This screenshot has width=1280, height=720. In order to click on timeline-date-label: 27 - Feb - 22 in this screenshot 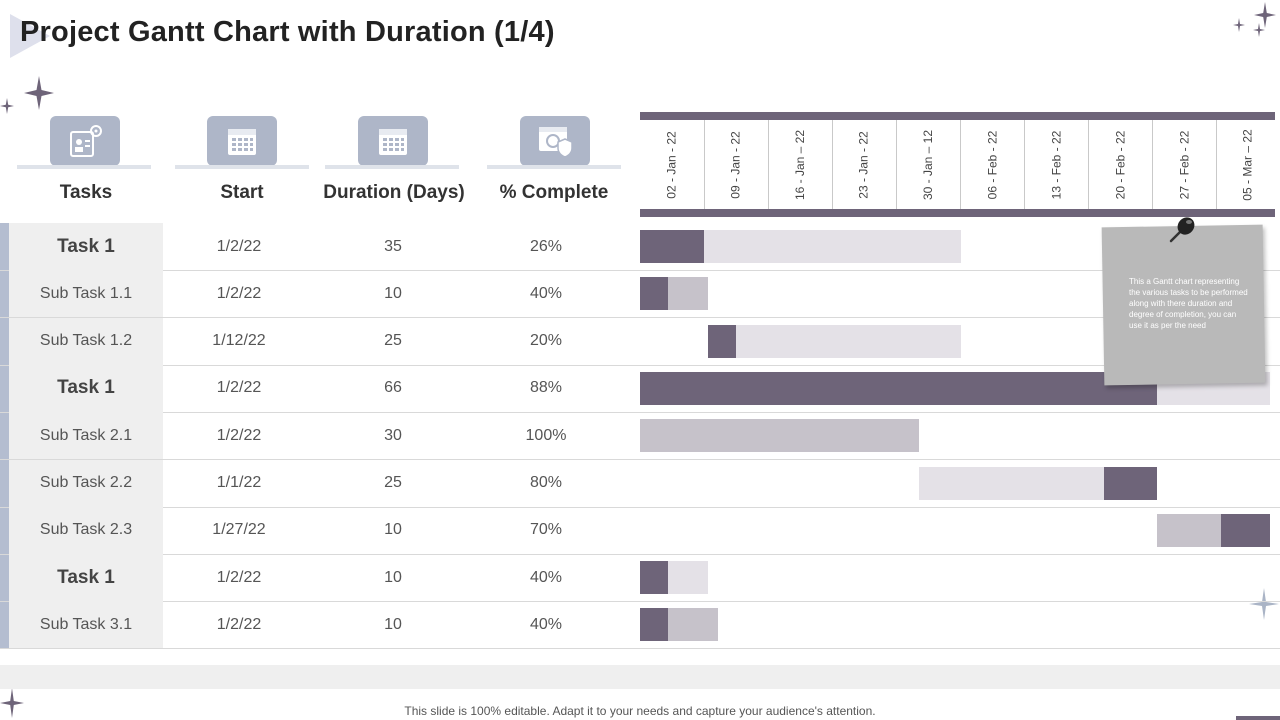, I will do `click(1184, 164)`.